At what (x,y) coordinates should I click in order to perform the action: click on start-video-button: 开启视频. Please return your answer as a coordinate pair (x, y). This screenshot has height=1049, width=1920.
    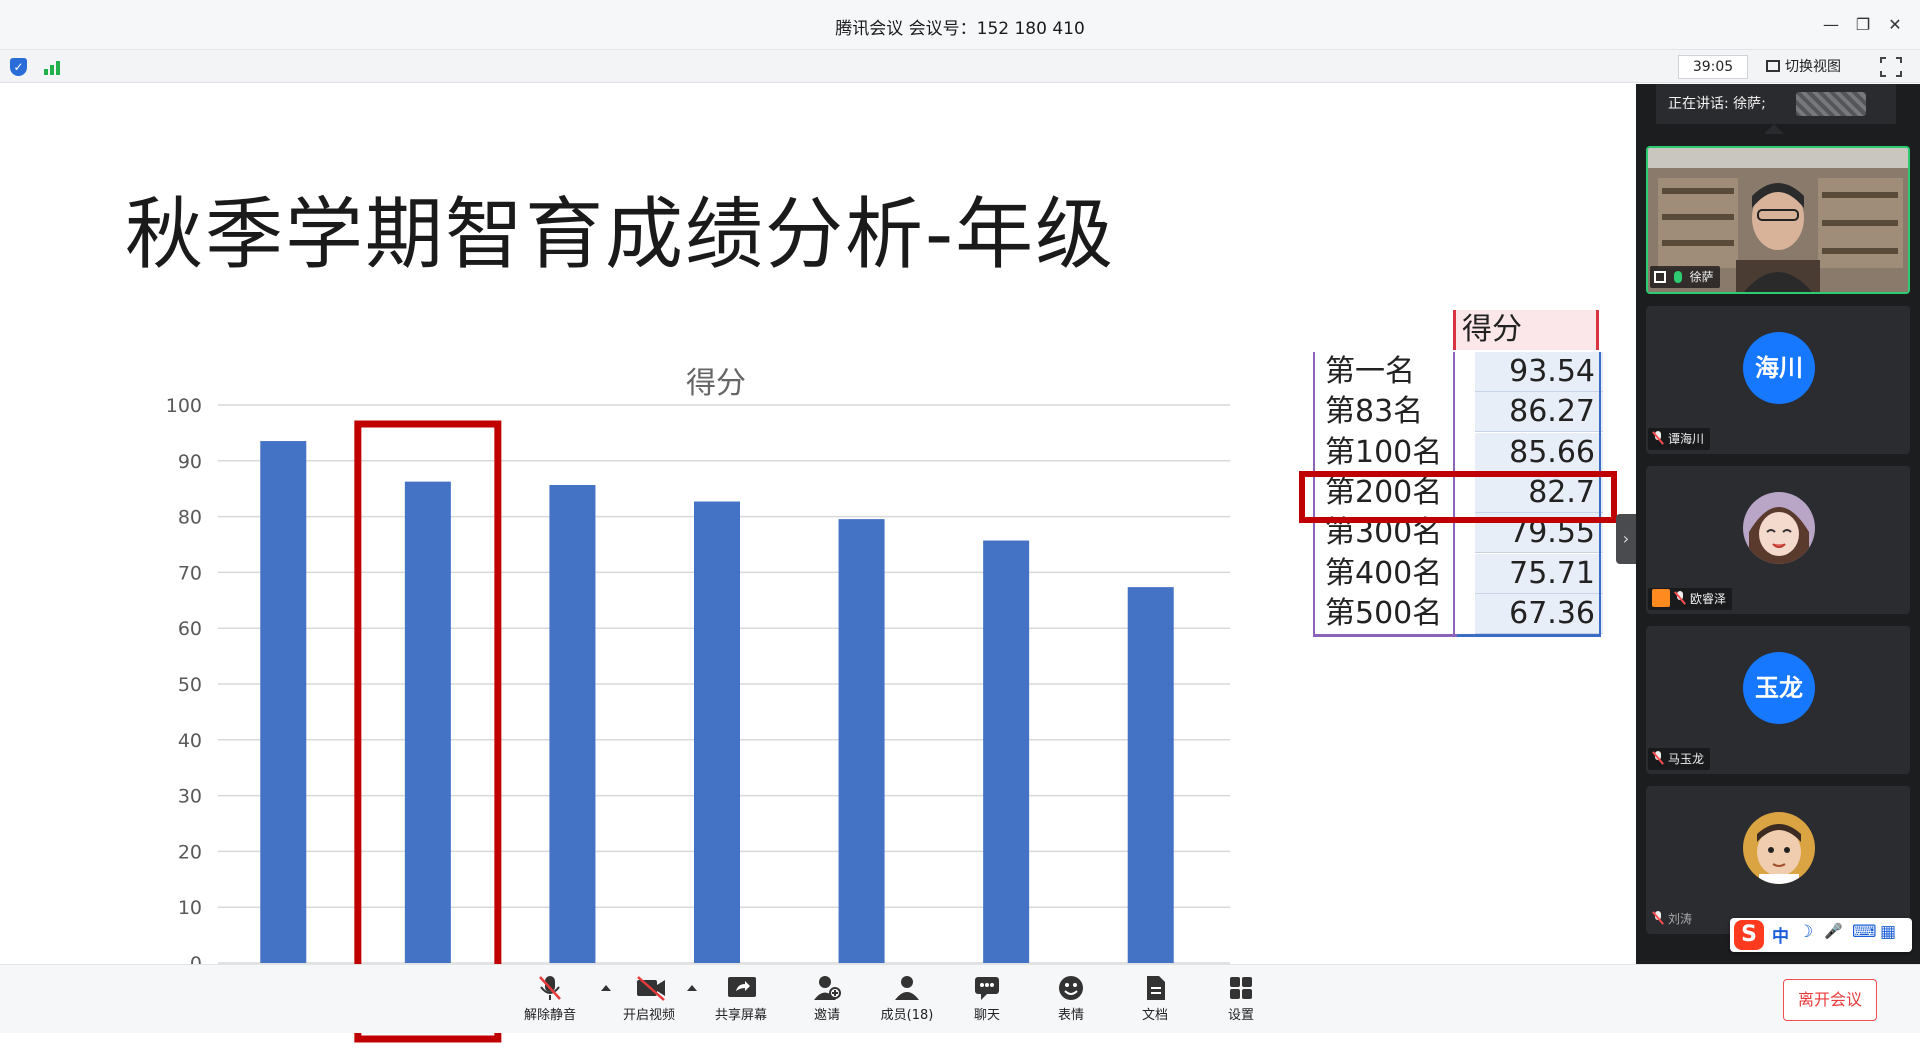
    Looking at the image, I should click on (649, 1001).